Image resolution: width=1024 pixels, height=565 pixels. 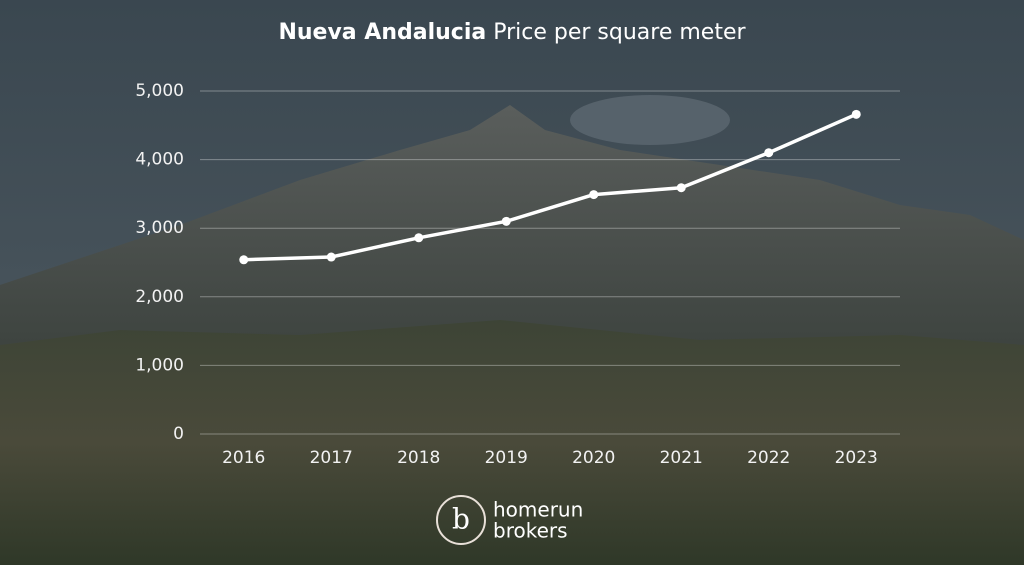 I want to click on y-tick-label: 1,000, so click(x=159, y=365).